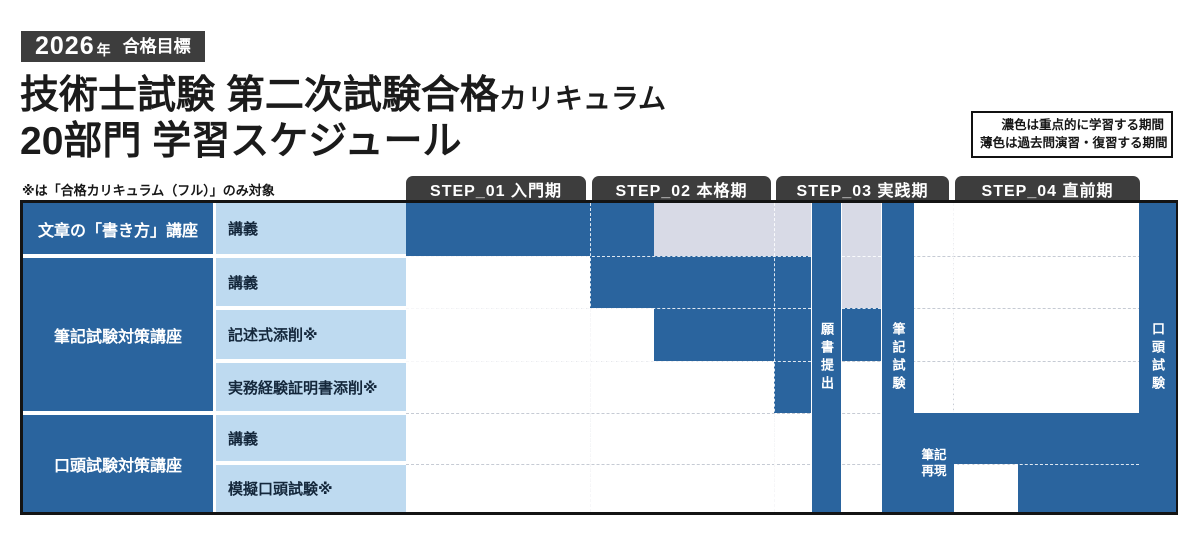 The width and height of the screenshot is (1191, 535). Describe the element at coordinates (1072, 134) in the screenshot. I see `legend-box: 濃色は重点的に学習する期間 薄色は過去問演習・復習する期間` at that location.